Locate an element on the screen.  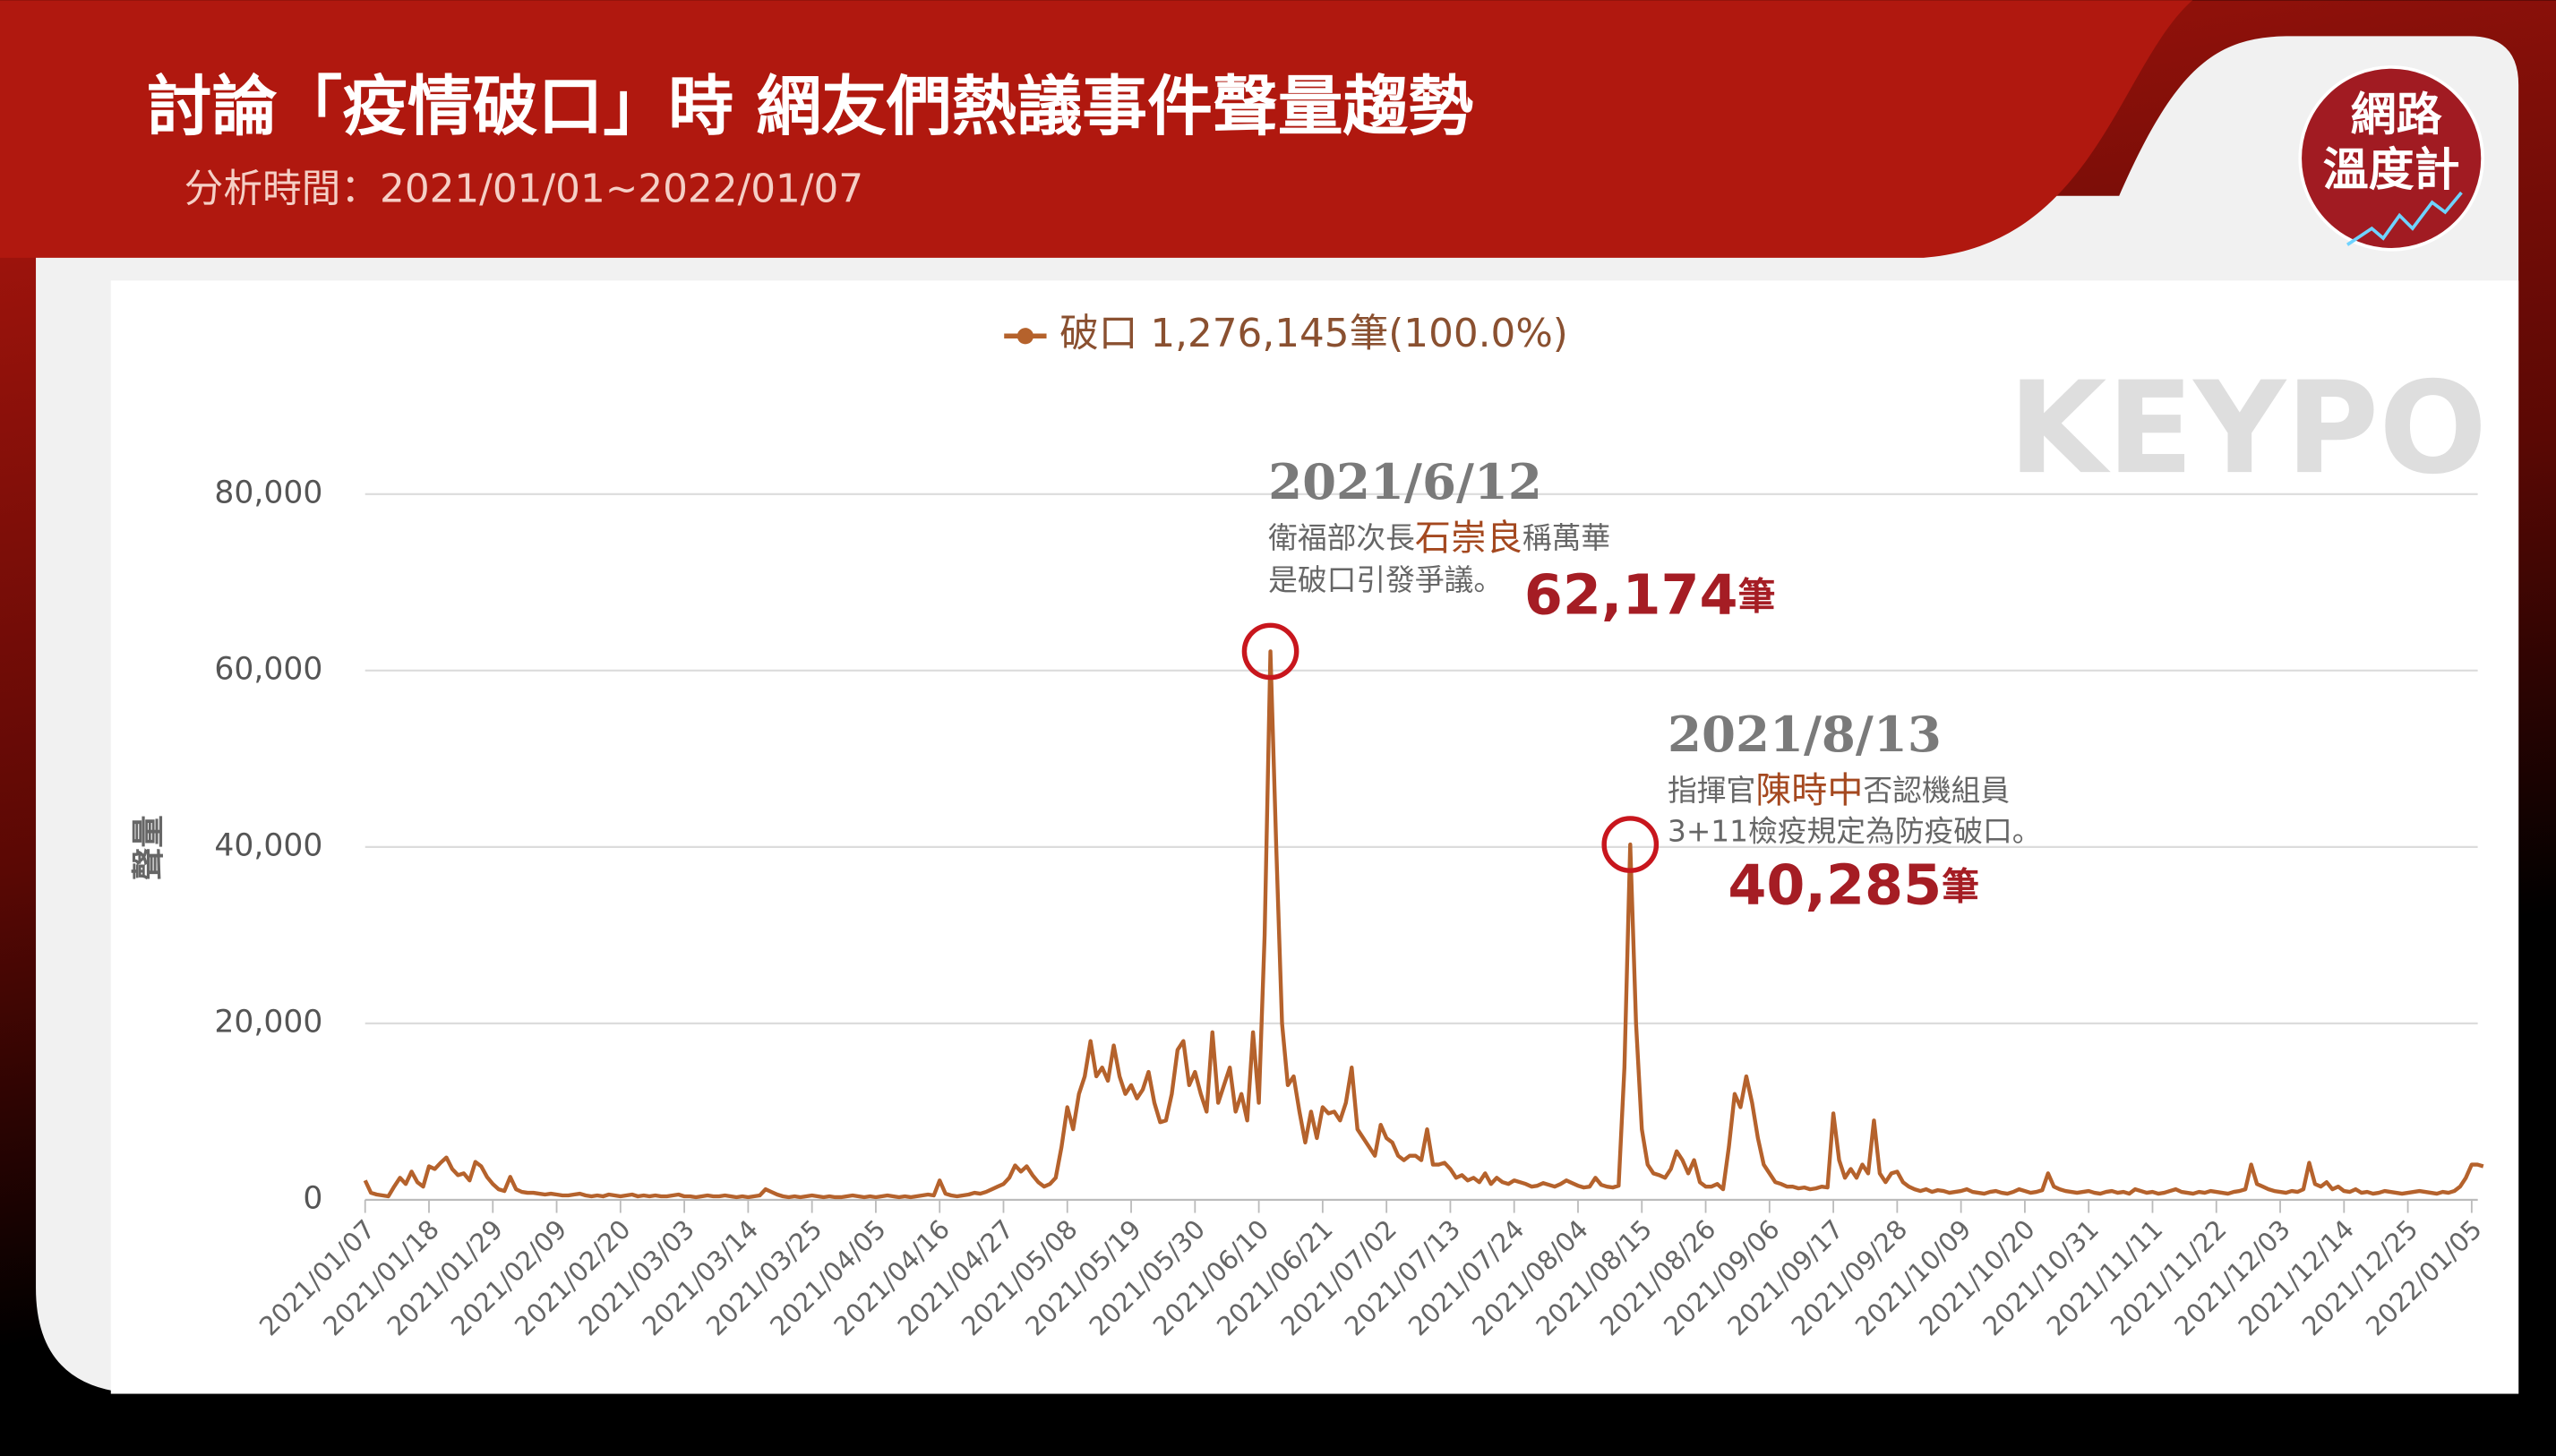
y-tick-label: 60,000 is located at coordinates (268, 669).